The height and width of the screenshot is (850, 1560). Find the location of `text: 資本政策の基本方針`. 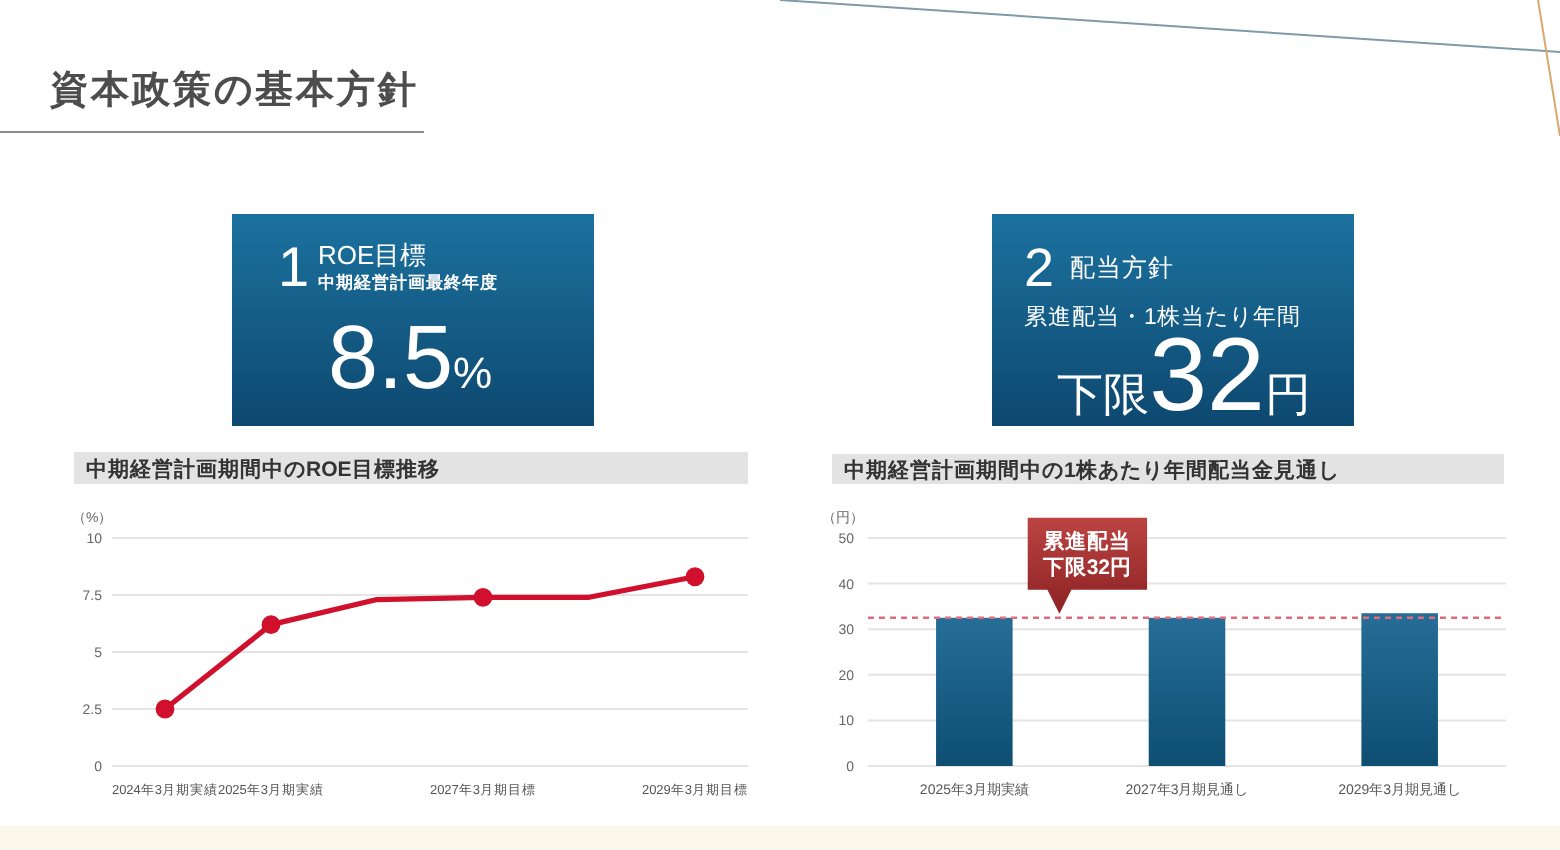

text: 資本政策の基本方針 is located at coordinates (233, 90).